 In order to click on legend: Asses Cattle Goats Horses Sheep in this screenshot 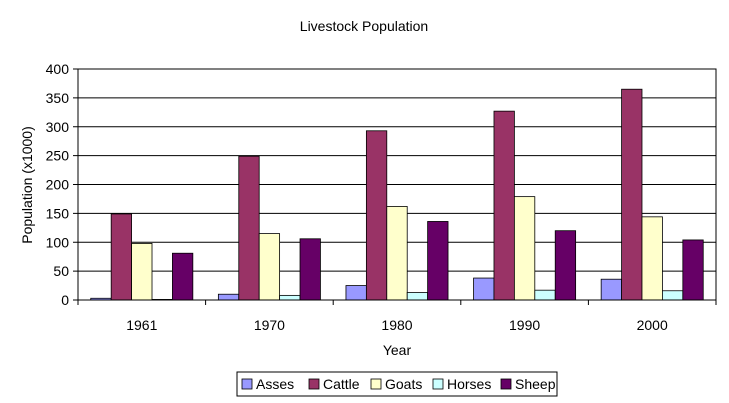, I will do `click(397, 384)`.